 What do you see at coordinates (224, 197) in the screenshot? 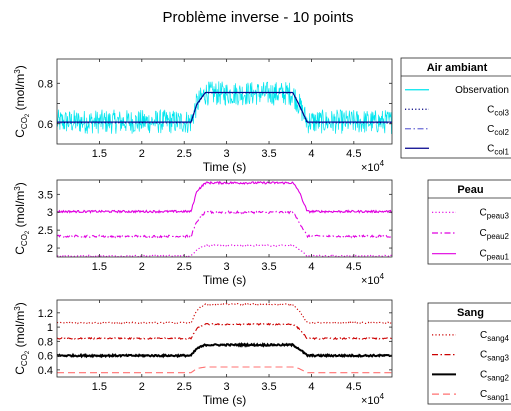
I see `series-line-peau1` at bounding box center [224, 197].